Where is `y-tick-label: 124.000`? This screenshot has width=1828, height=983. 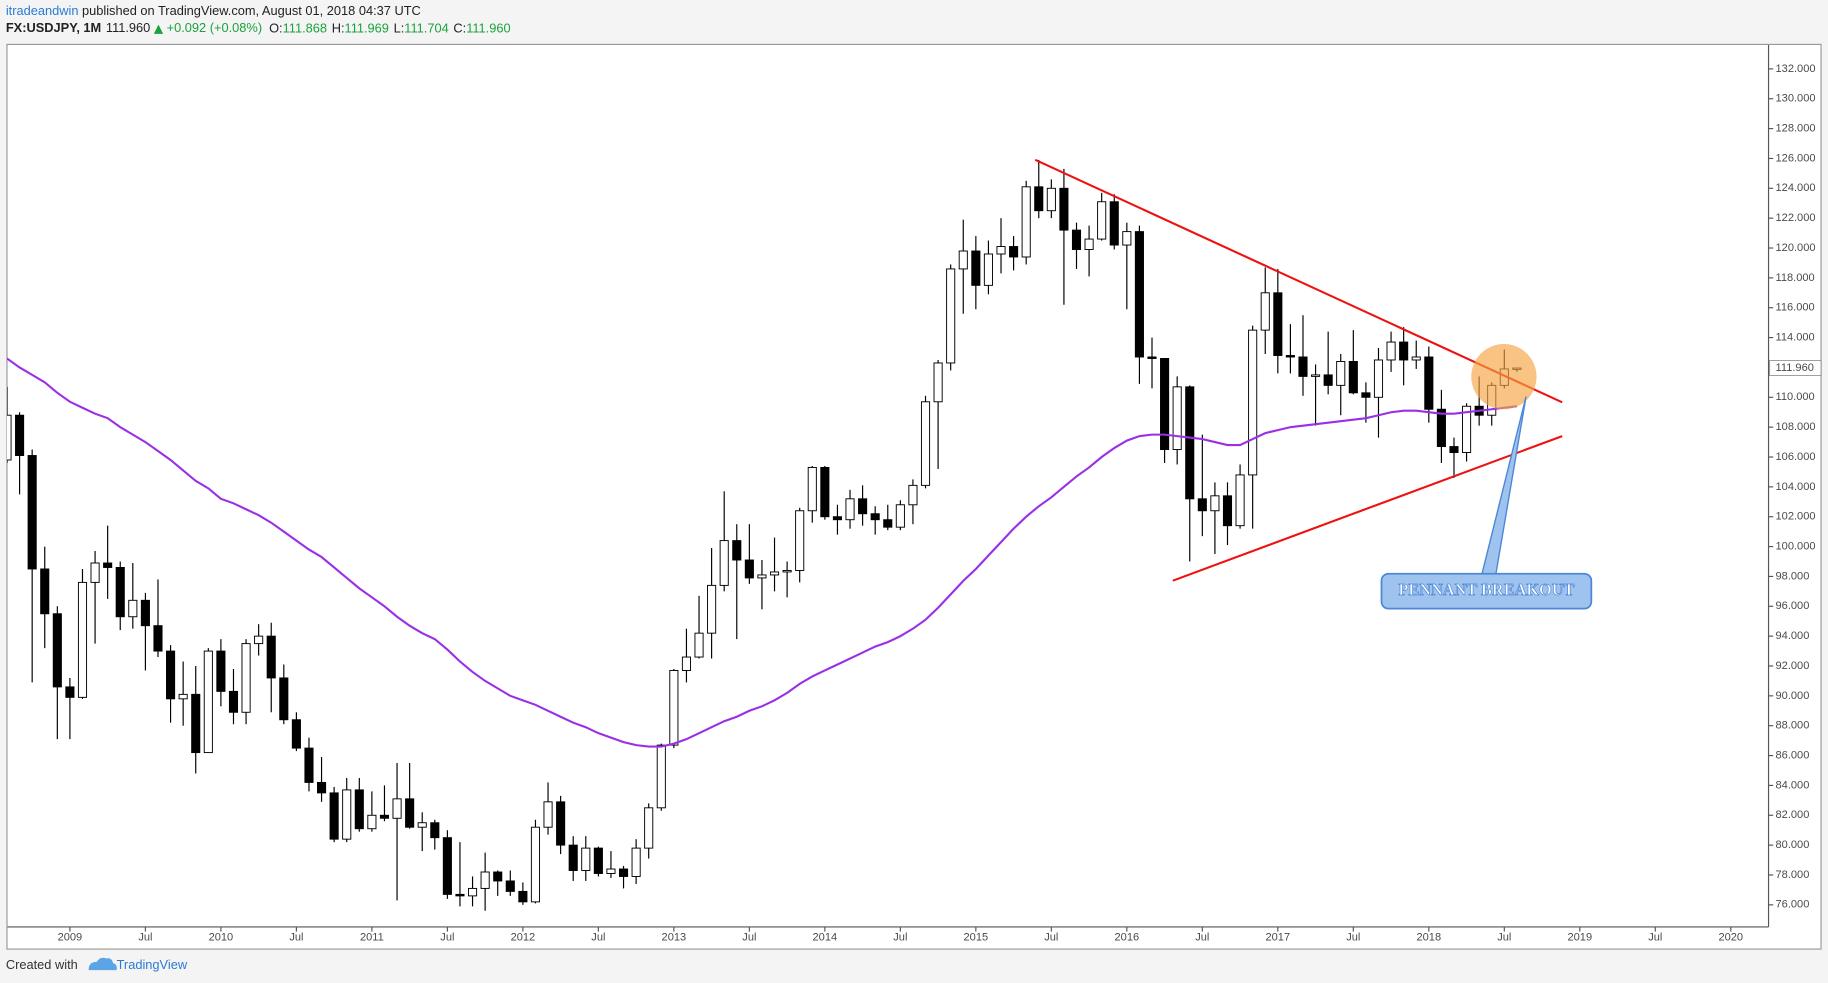
y-tick-label: 124.000 is located at coordinates (1796, 188).